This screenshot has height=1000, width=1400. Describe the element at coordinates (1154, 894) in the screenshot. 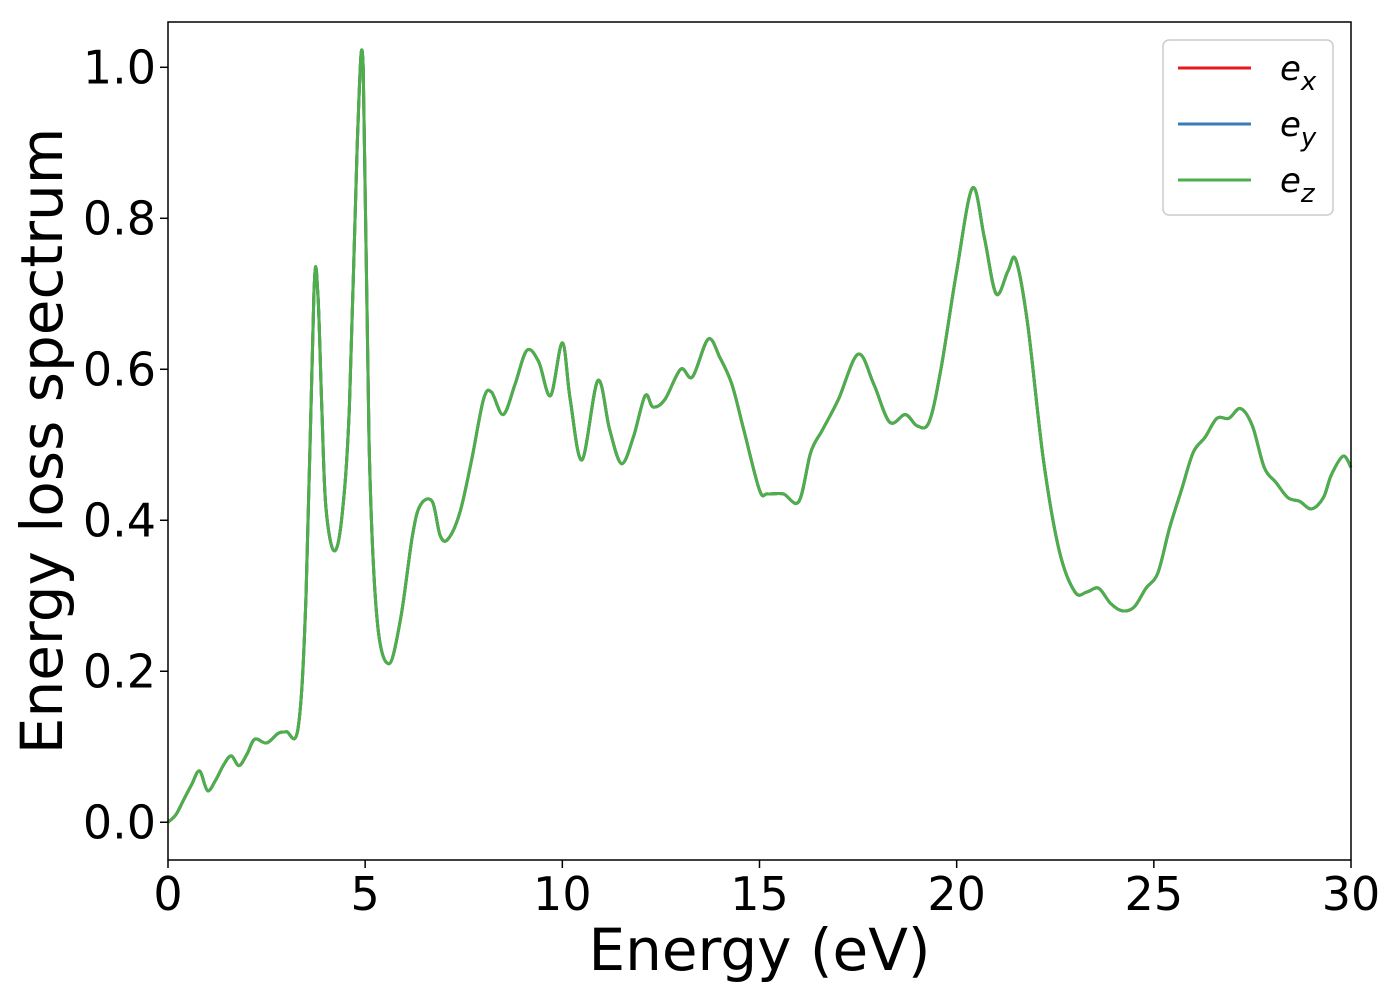

I see `x-tick-label: 25` at that location.